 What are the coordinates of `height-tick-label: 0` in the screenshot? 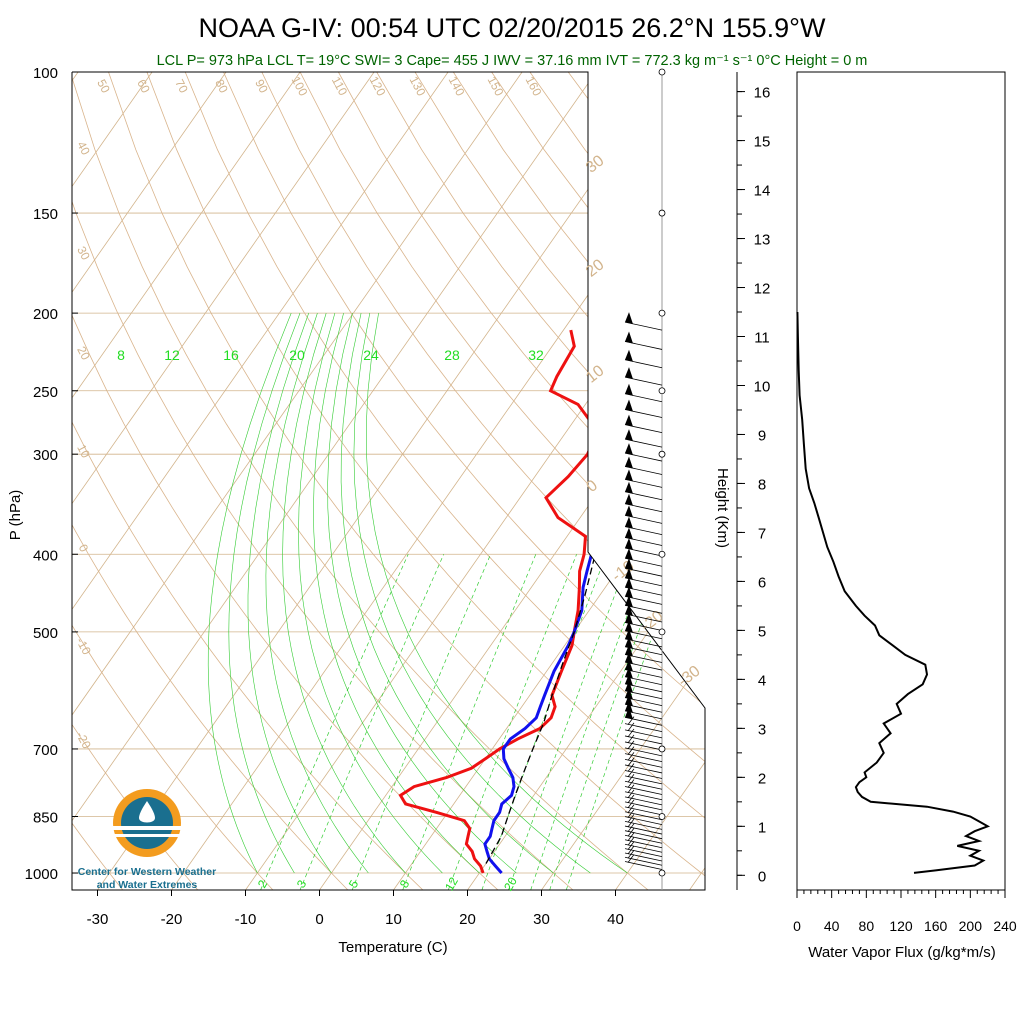 It's located at (762, 876).